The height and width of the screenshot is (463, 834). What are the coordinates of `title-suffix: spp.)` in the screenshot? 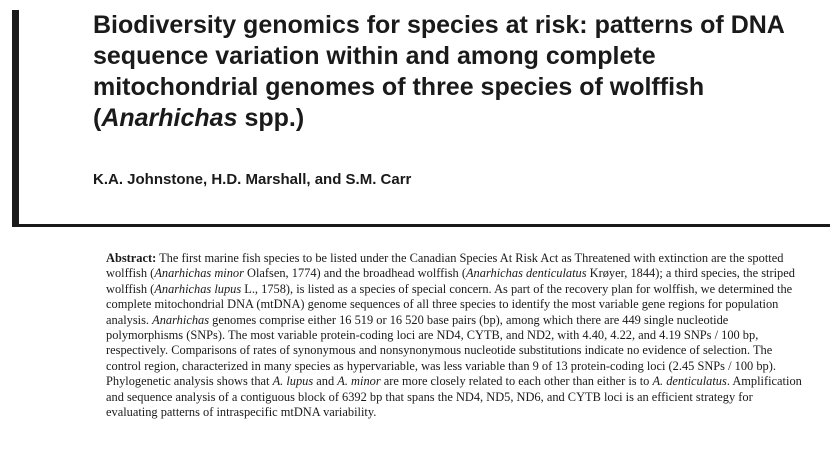 It's located at (271, 118).